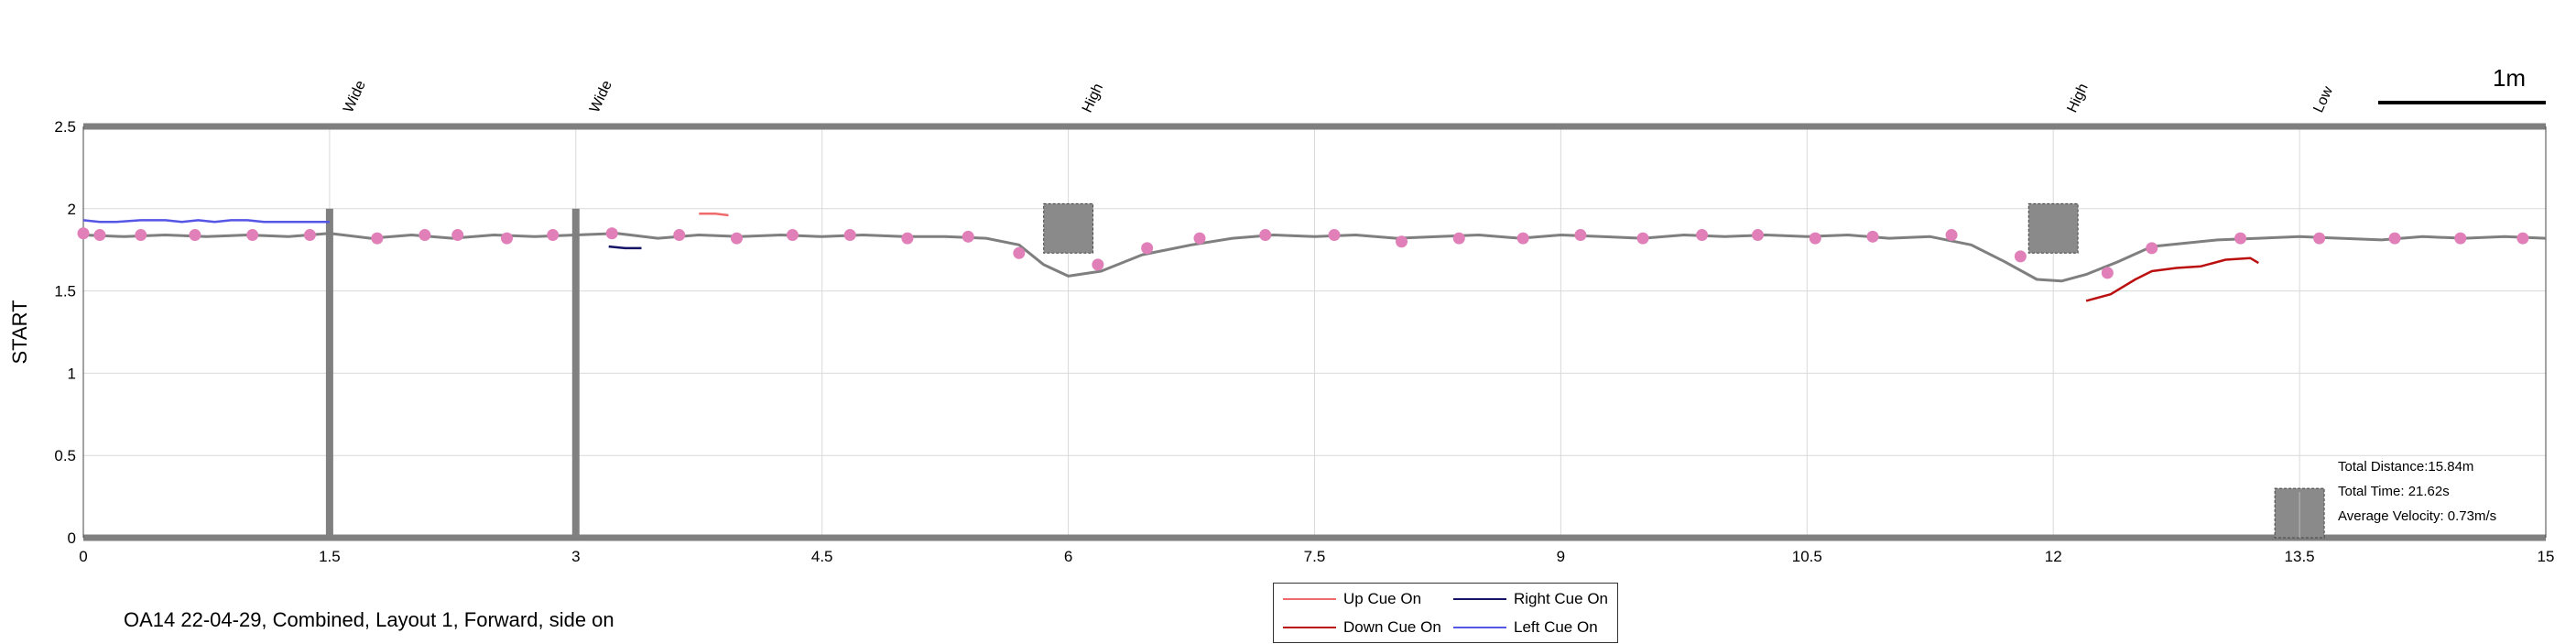 The height and width of the screenshot is (644, 2576). I want to click on y-tick-label-0: 0, so click(72, 538).